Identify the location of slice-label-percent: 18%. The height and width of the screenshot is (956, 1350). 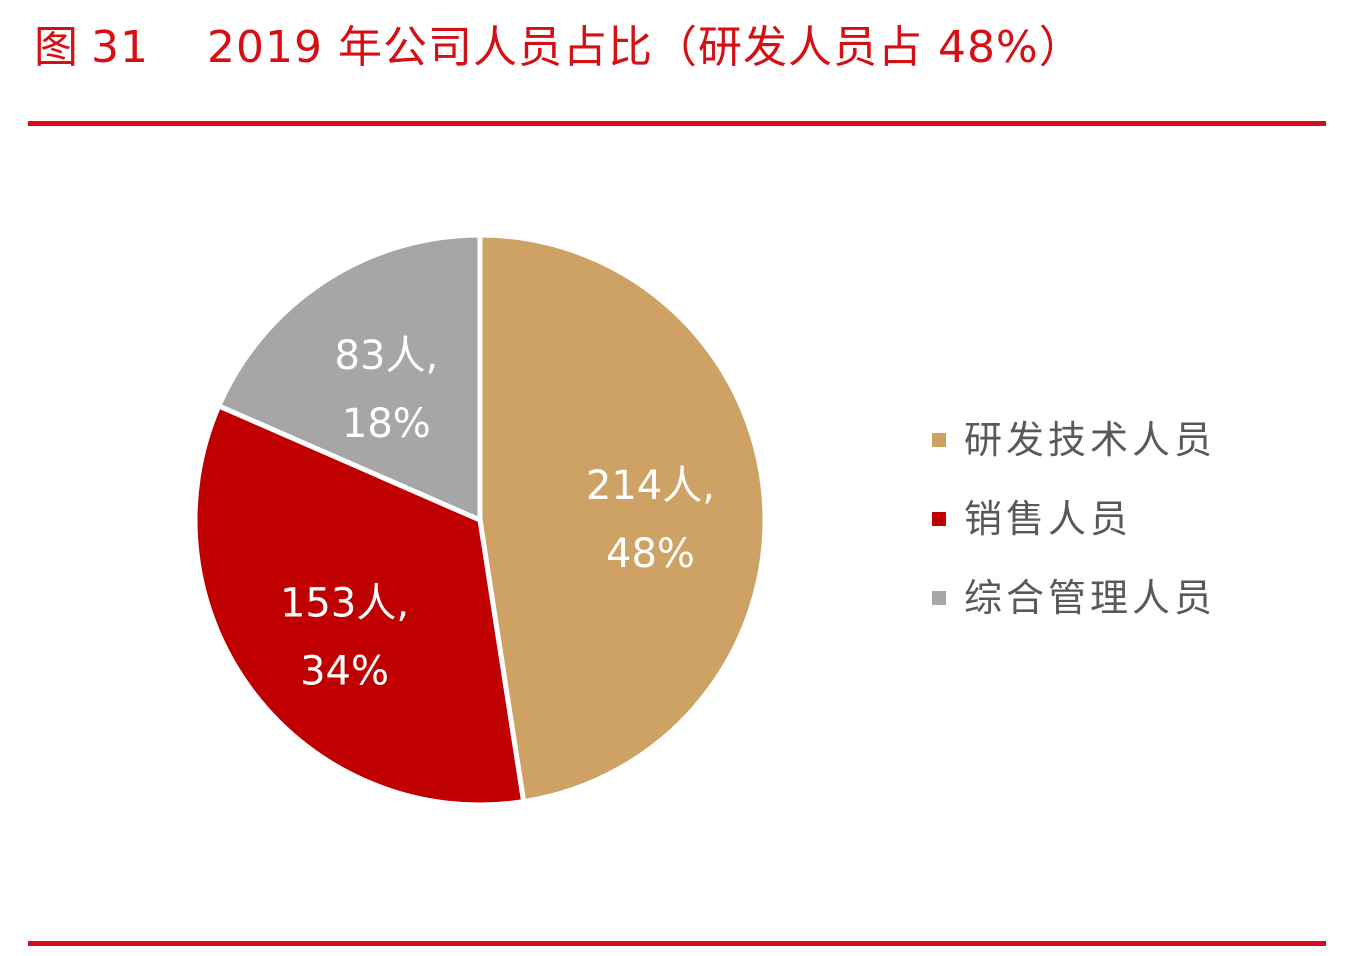
(386, 424).